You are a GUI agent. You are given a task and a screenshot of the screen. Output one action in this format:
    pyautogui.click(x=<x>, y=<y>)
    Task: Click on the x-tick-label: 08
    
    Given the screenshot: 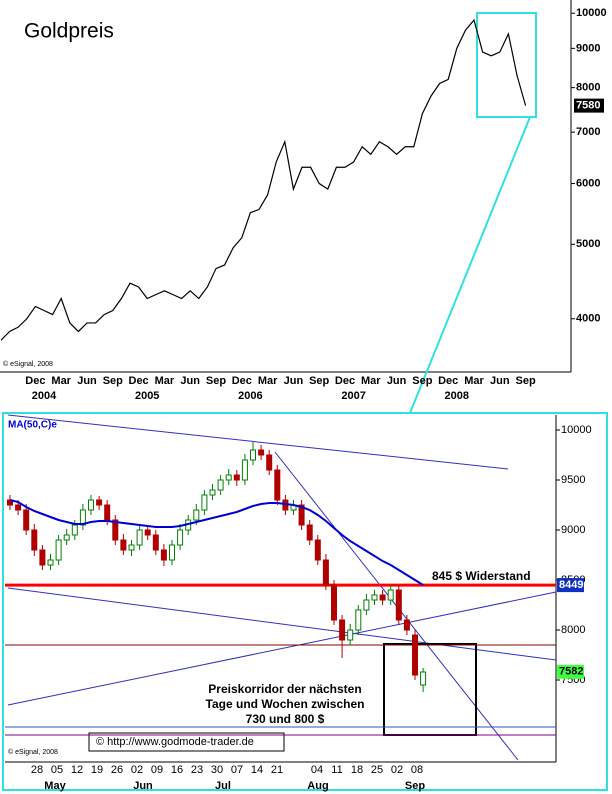 What is the action you would take?
    pyautogui.click(x=417, y=770)
    